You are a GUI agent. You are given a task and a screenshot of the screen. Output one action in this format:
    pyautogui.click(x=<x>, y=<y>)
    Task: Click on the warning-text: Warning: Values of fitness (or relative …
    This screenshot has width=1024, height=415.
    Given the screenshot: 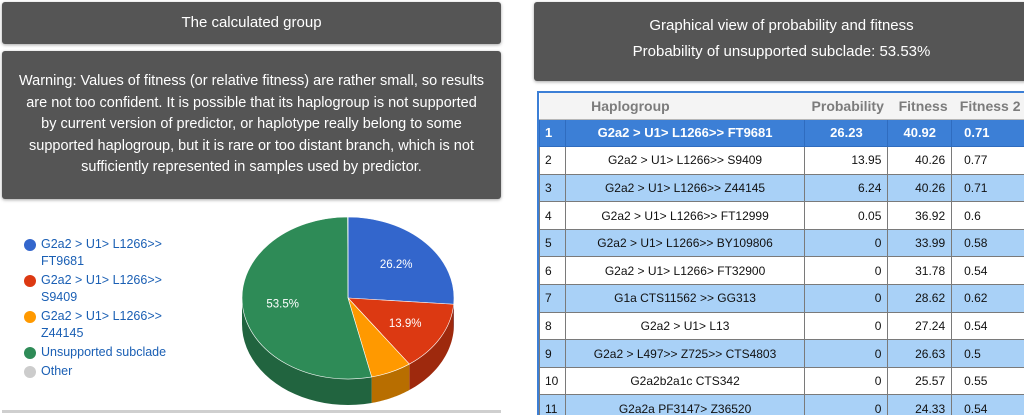 What is the action you would take?
    pyautogui.click(x=251, y=124)
    